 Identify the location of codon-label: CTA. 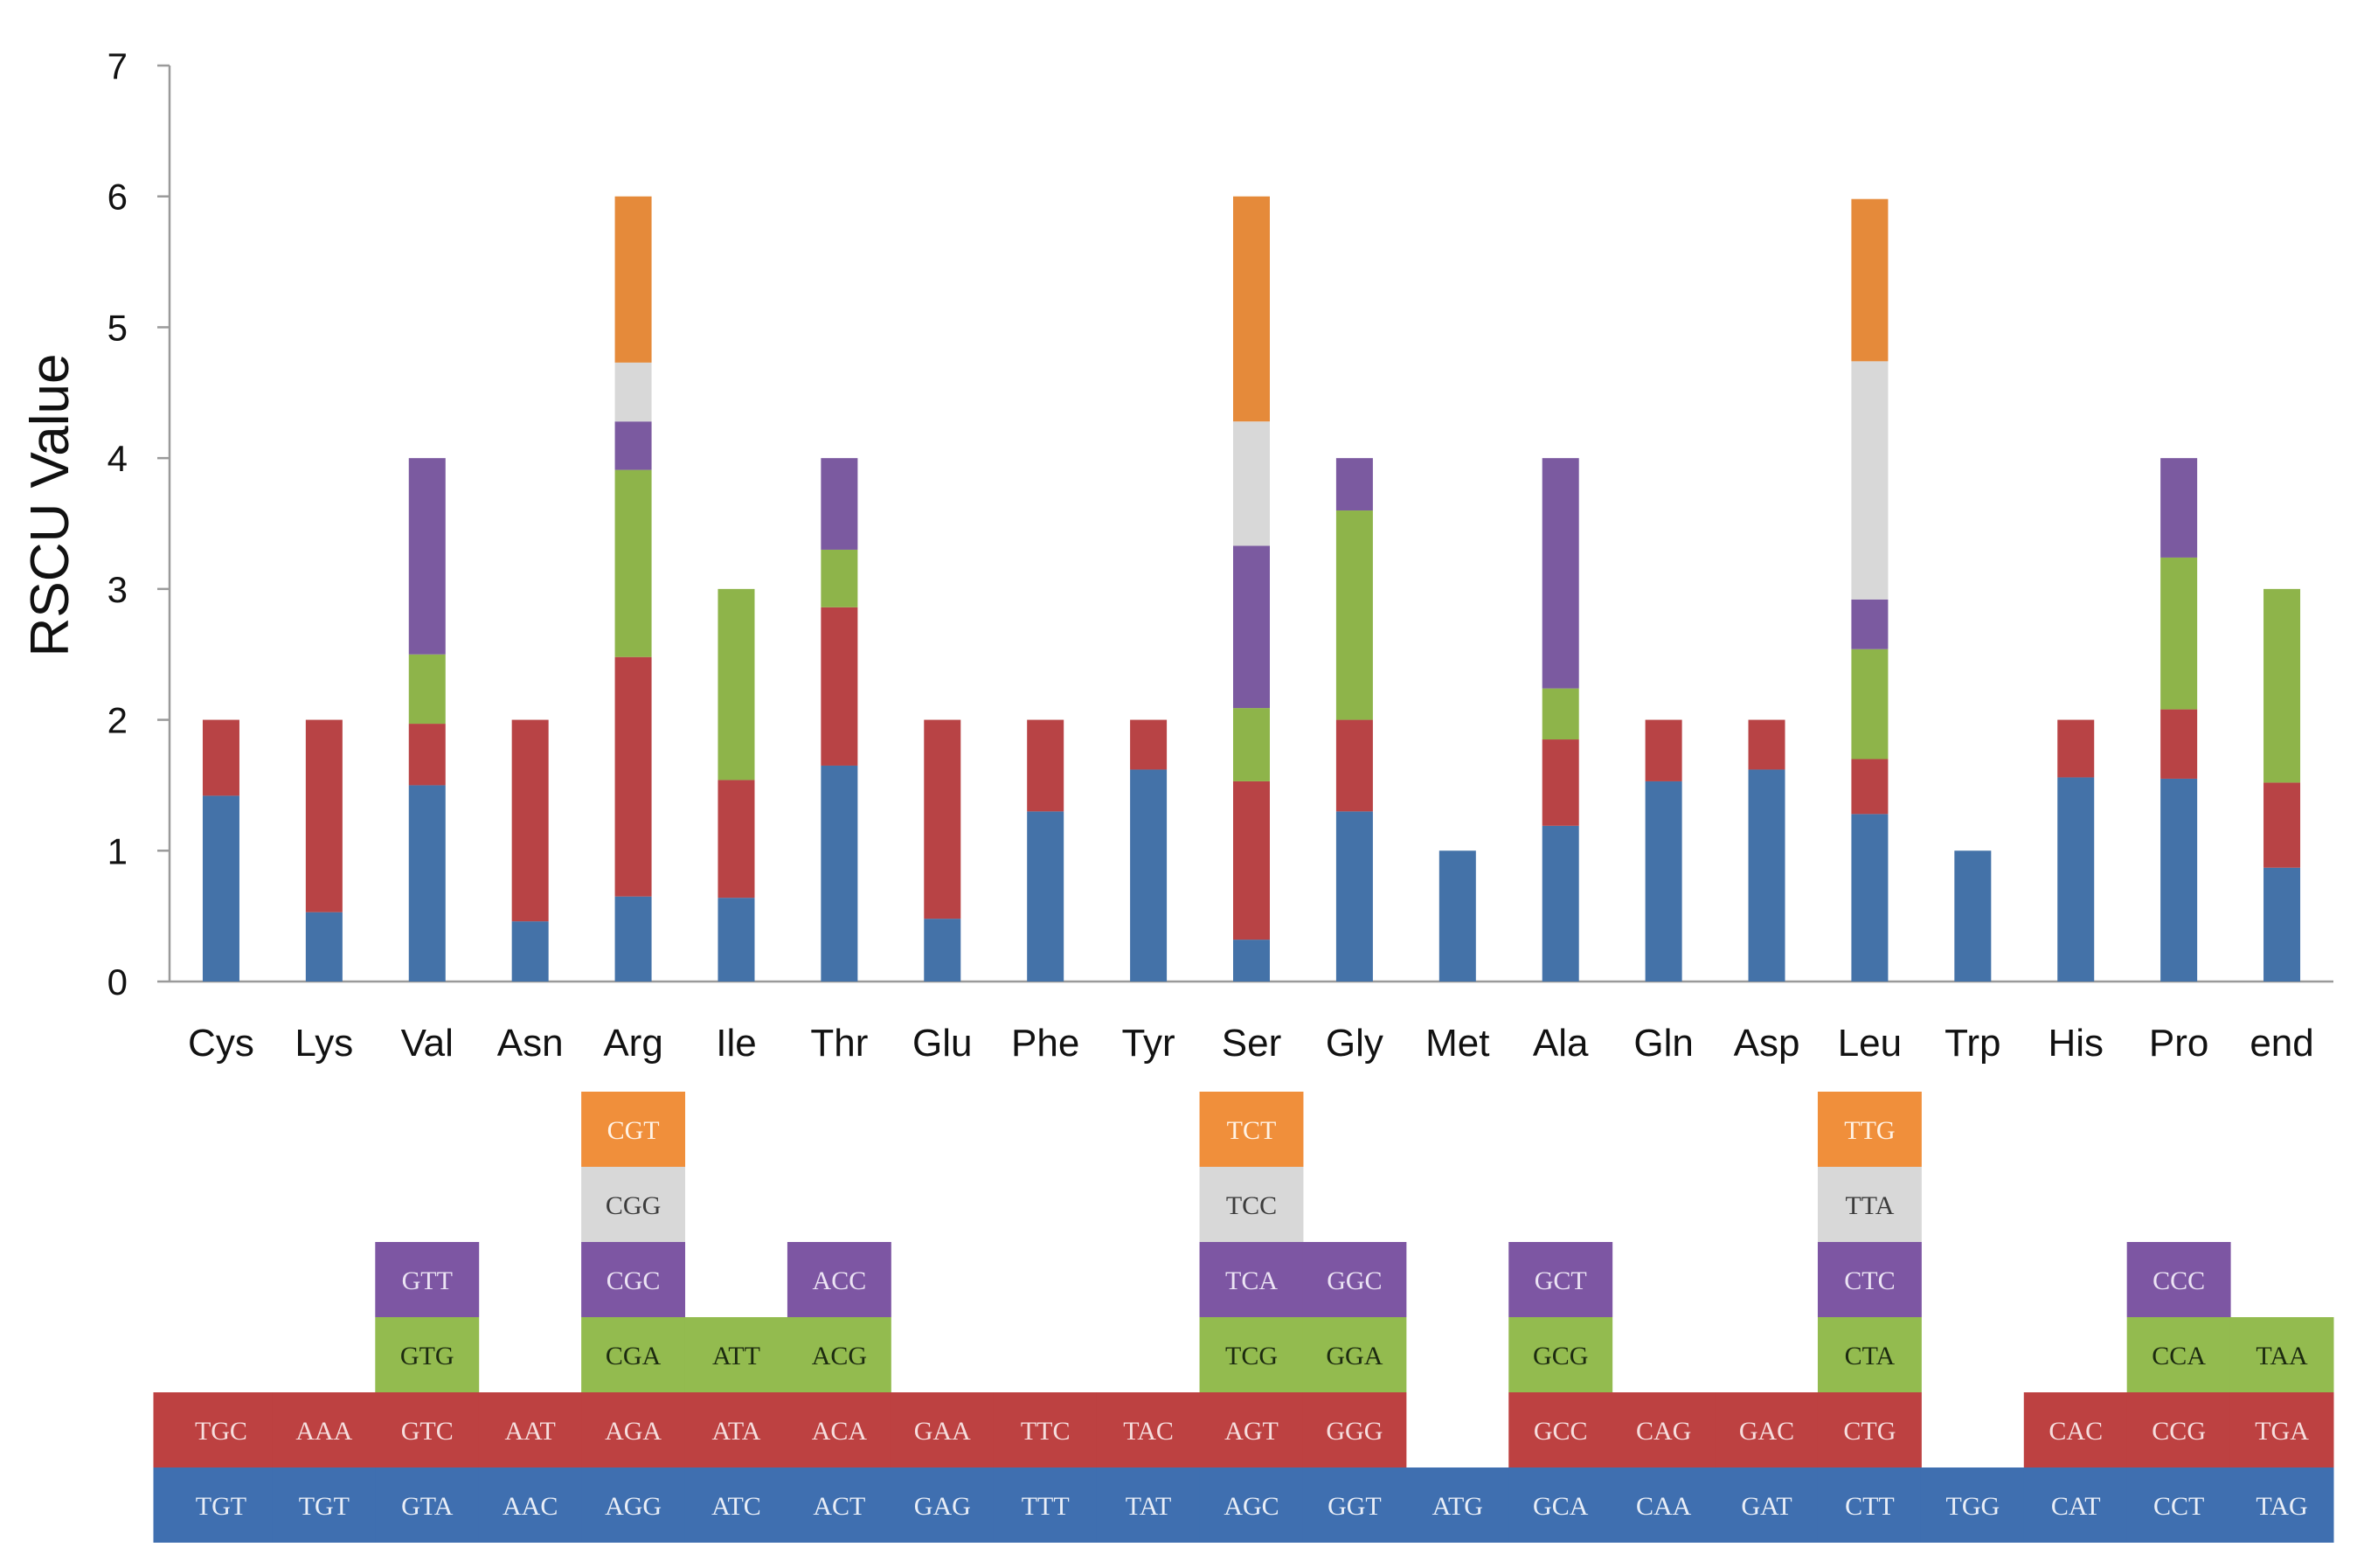
(1870, 1356).